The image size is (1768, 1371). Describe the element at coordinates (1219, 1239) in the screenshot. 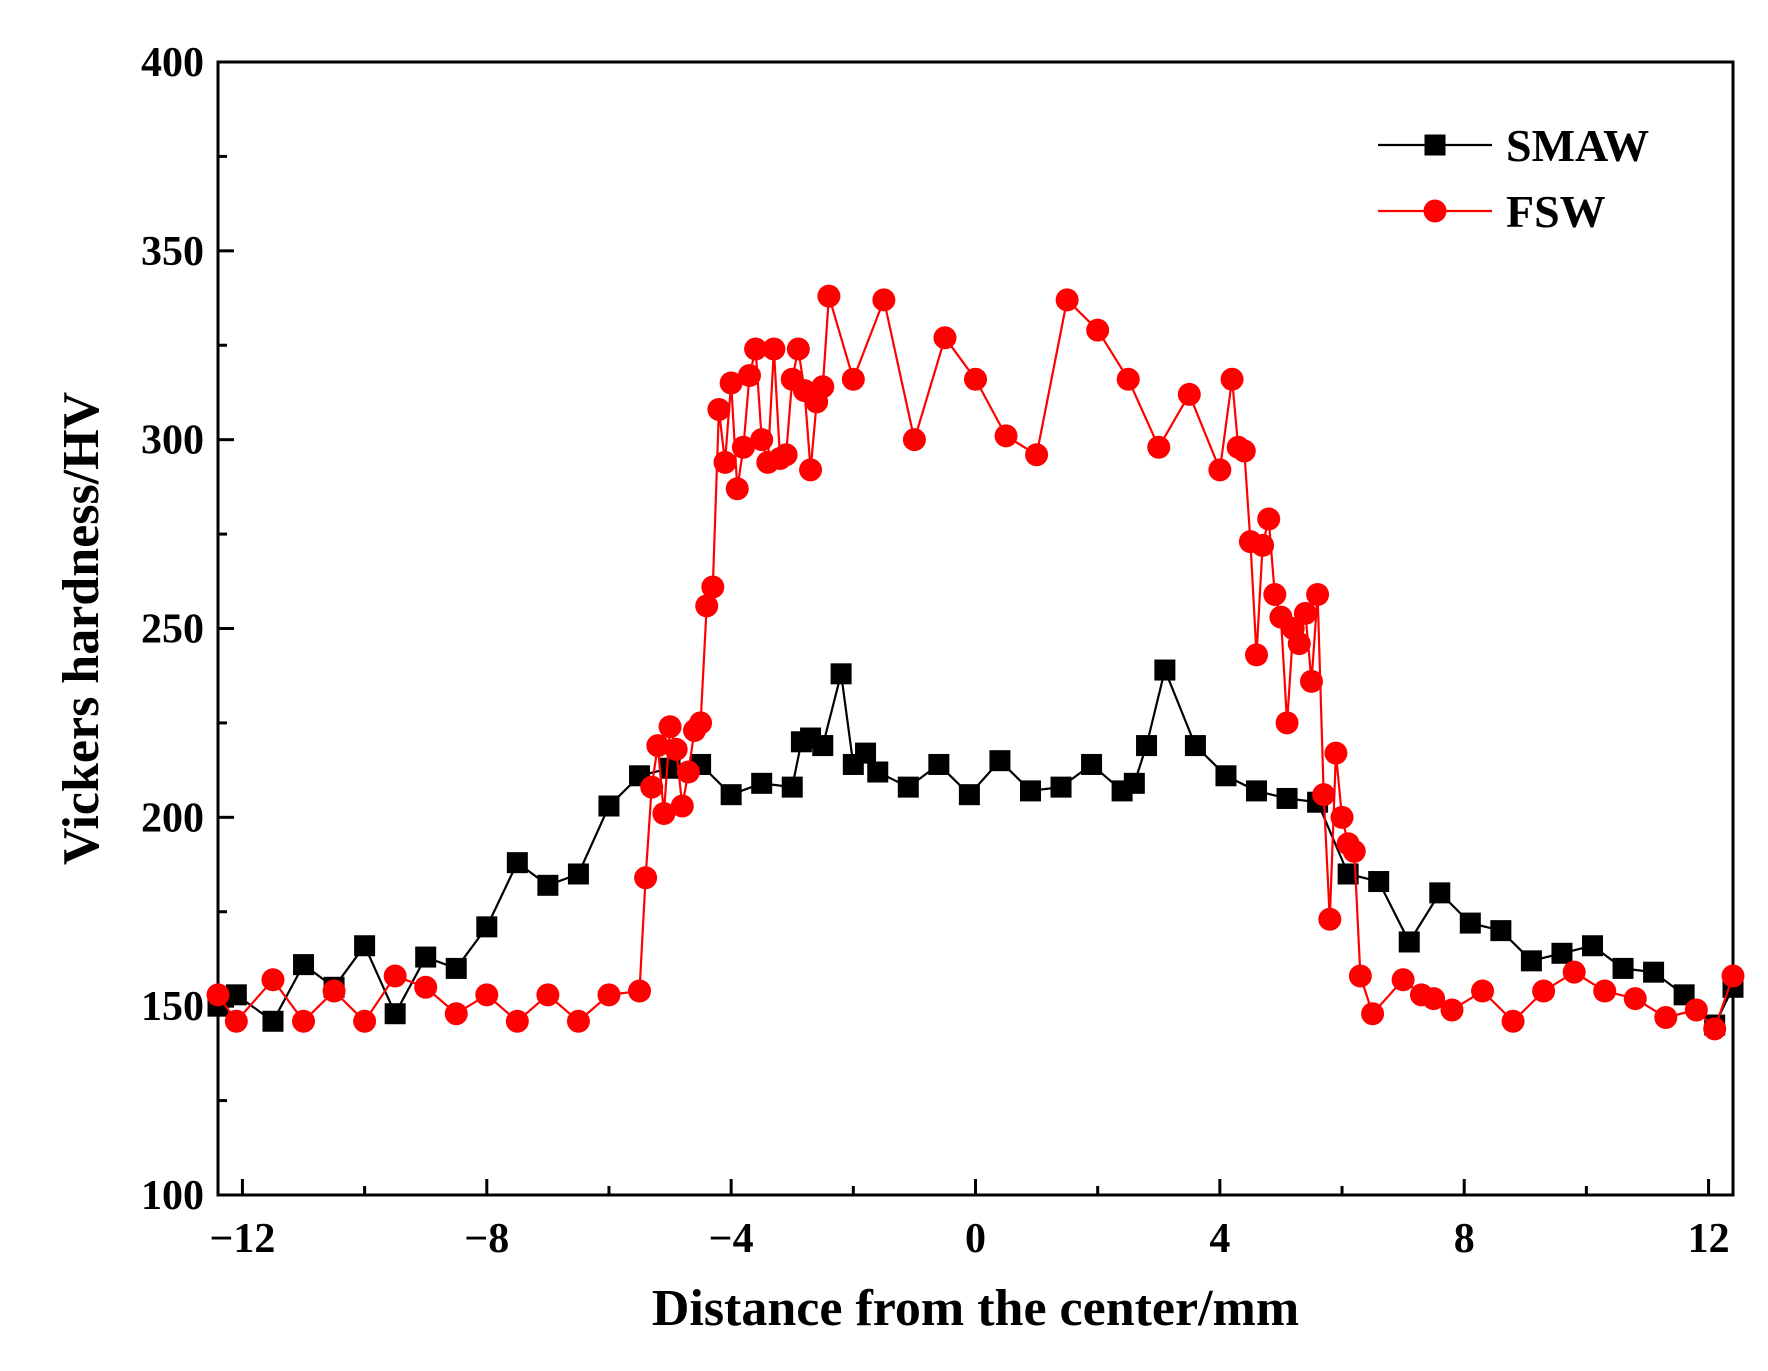

I see `x-tick-label: 4` at that location.